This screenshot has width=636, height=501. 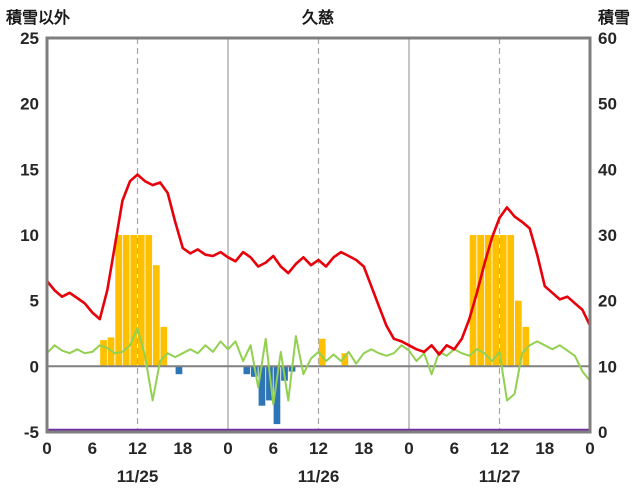 I want to click on svg-text: 25, so click(x=29, y=38).